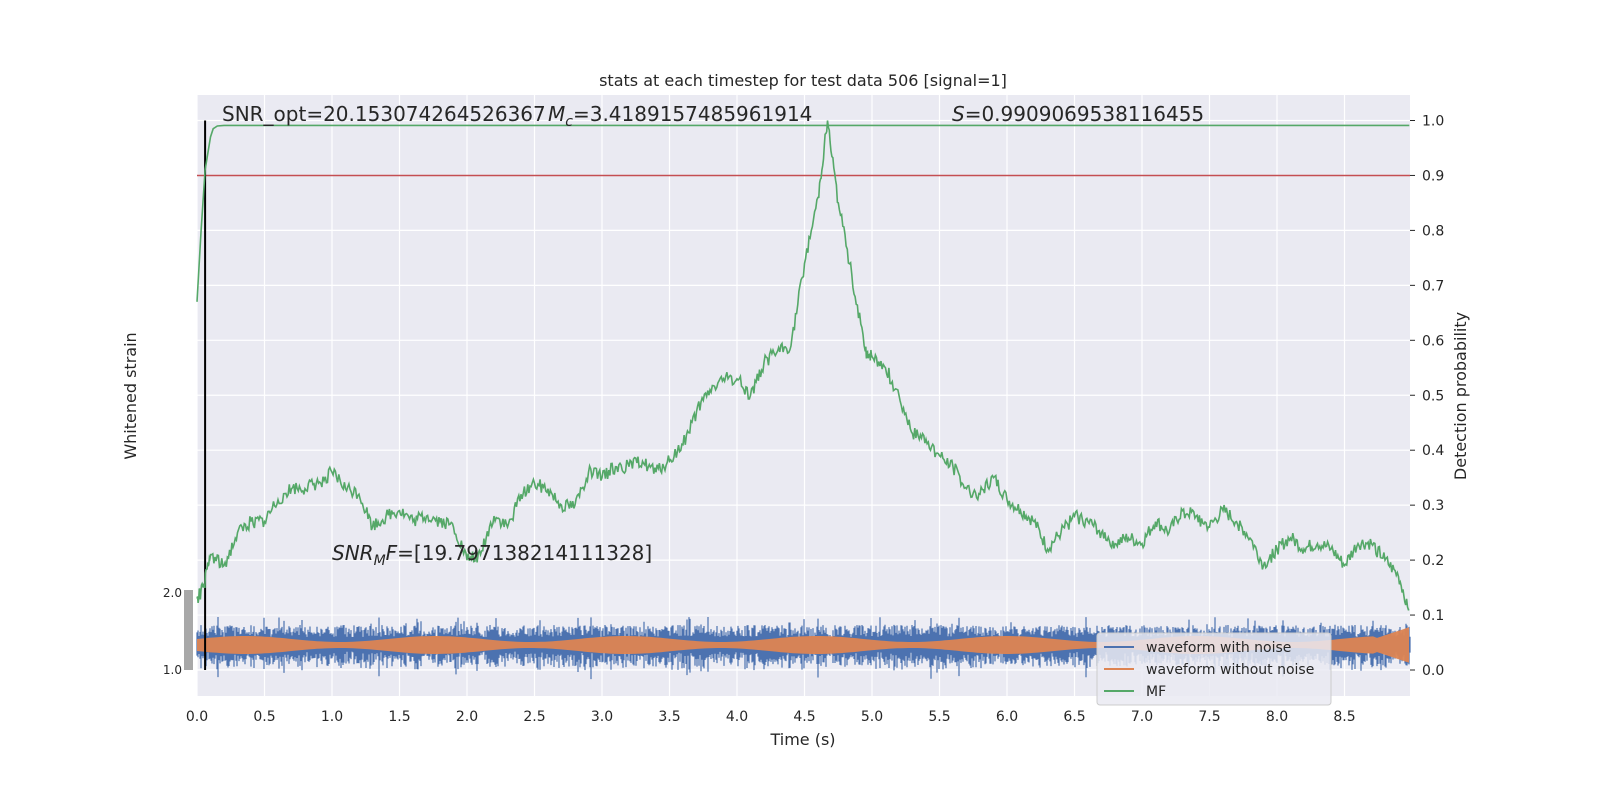 This screenshot has height=804, width=1600. Describe the element at coordinates (392, 553) in the screenshot. I see `annotation-snr-mf-var2: F` at that location.